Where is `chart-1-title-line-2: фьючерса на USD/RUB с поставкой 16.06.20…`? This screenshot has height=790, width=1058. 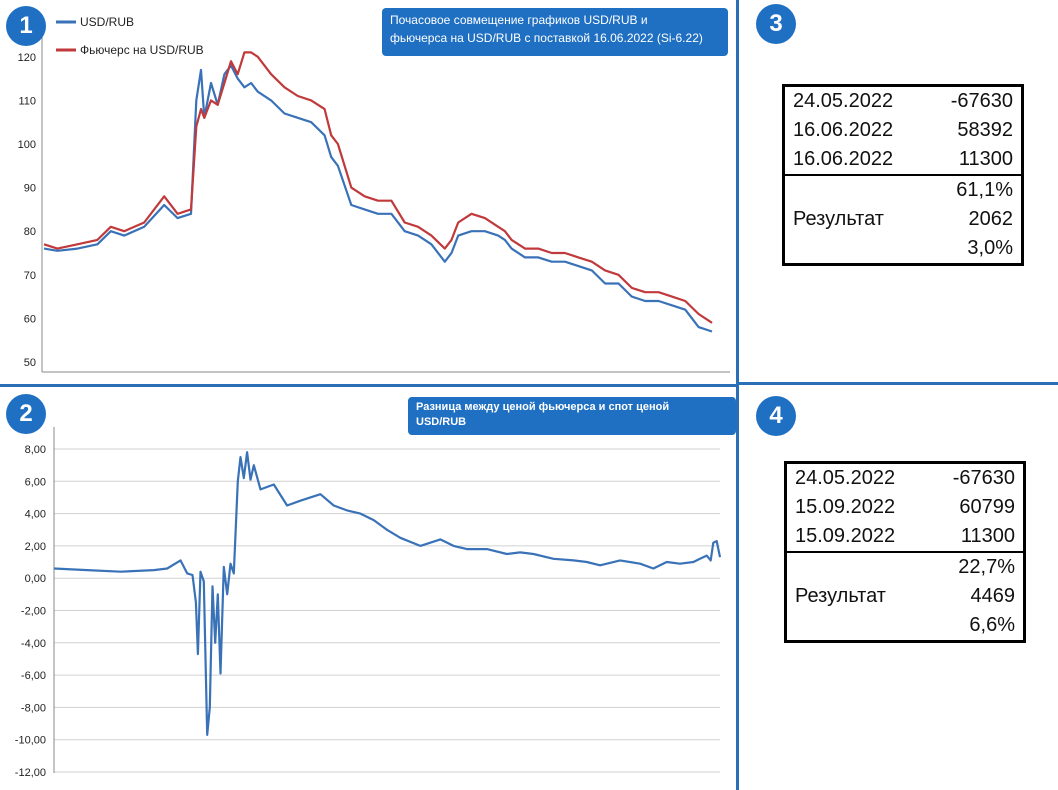
chart-1-title-line-2: фьючерса на USD/RUB с поставкой 16.06.20… is located at coordinates (546, 38).